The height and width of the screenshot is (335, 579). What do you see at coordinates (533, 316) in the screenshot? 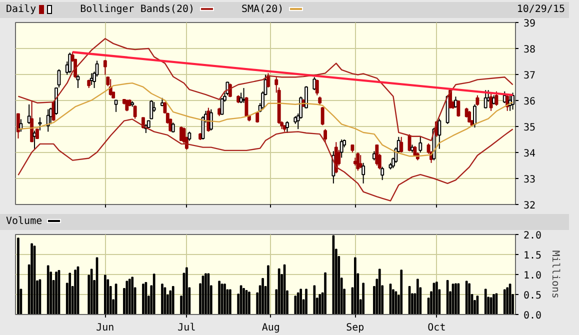
I see `y-tick-label: 0.0` at bounding box center [533, 316].